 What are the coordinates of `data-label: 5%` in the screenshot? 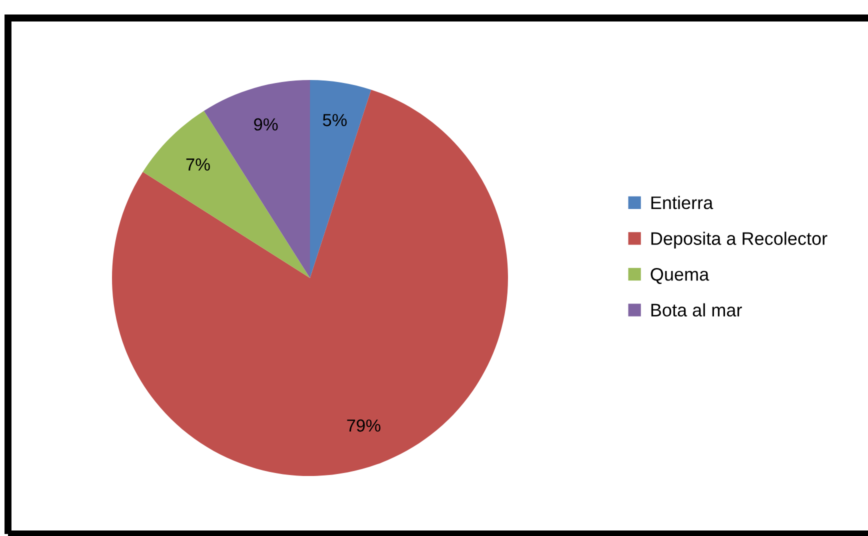 It's located at (334, 120).